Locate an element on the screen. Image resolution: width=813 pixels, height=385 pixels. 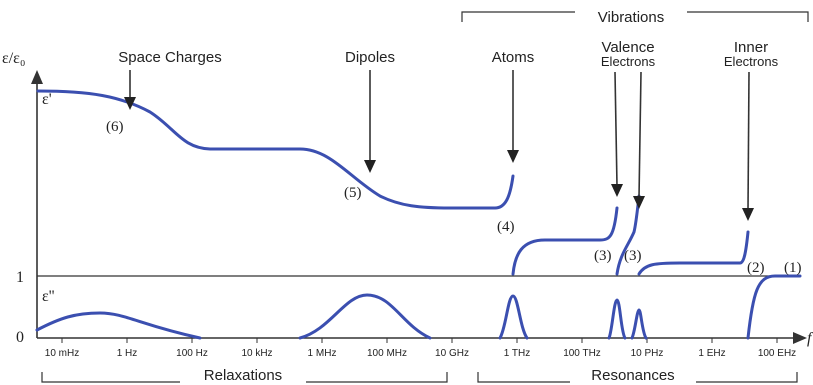
region-number-6: (6) is located at coordinates (115, 127).